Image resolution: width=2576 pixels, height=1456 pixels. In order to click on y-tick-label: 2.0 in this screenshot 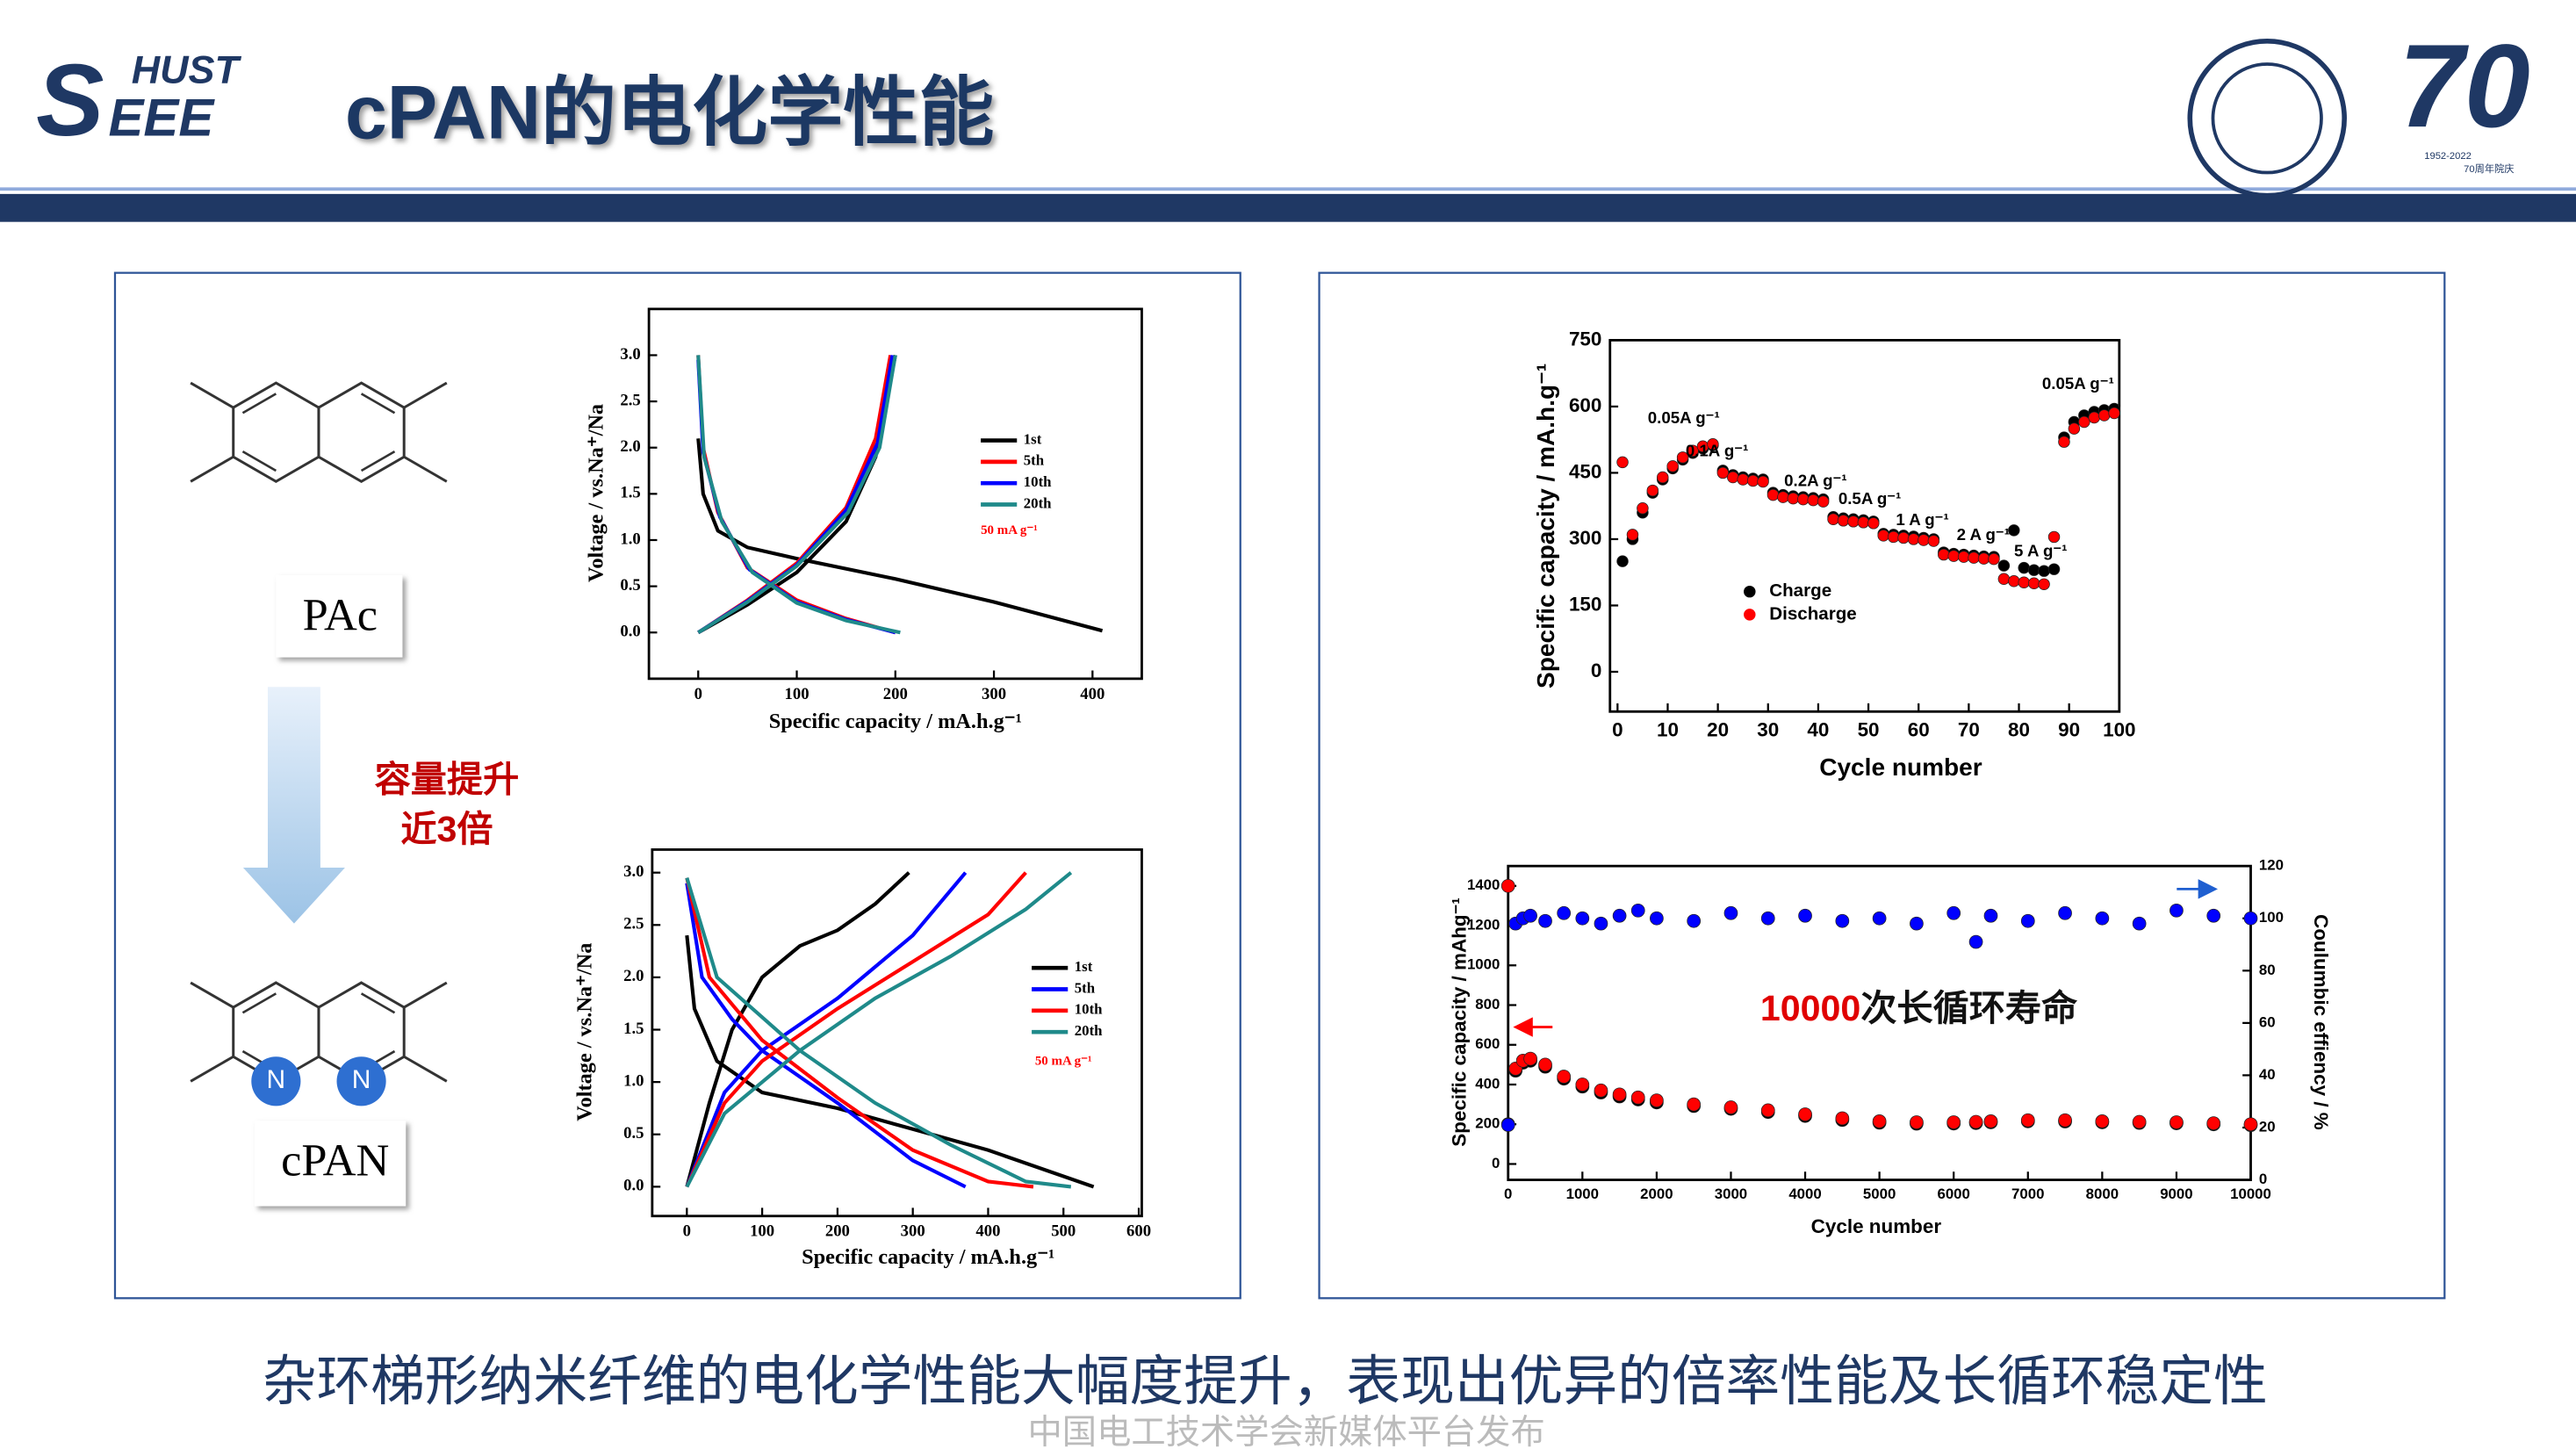, I will do `click(630, 446)`.